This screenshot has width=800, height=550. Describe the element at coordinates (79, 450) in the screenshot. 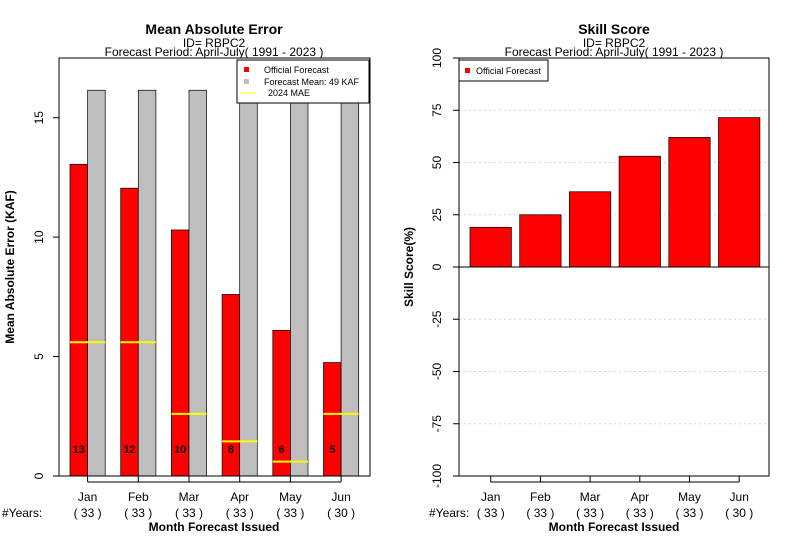

I see `mae-bar-label: 13` at that location.